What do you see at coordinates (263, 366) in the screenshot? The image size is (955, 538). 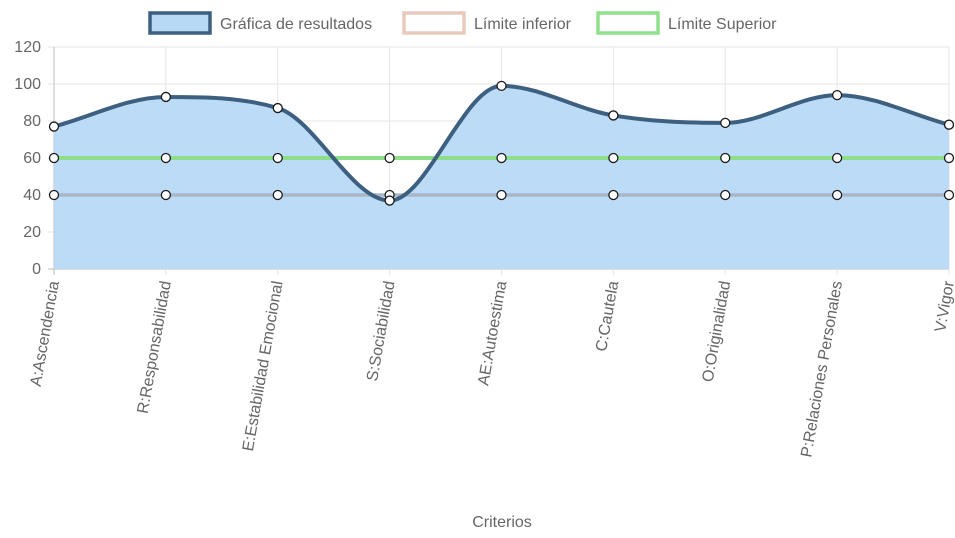 I see `x-tick-label: E:Estabilidad Emocional` at bounding box center [263, 366].